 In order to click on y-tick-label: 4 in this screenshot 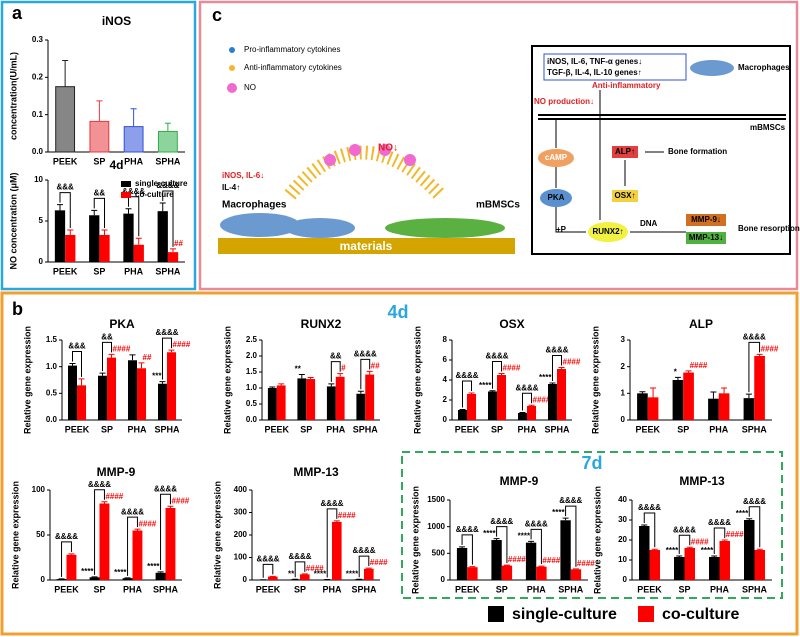, I will do `click(445, 379)`.